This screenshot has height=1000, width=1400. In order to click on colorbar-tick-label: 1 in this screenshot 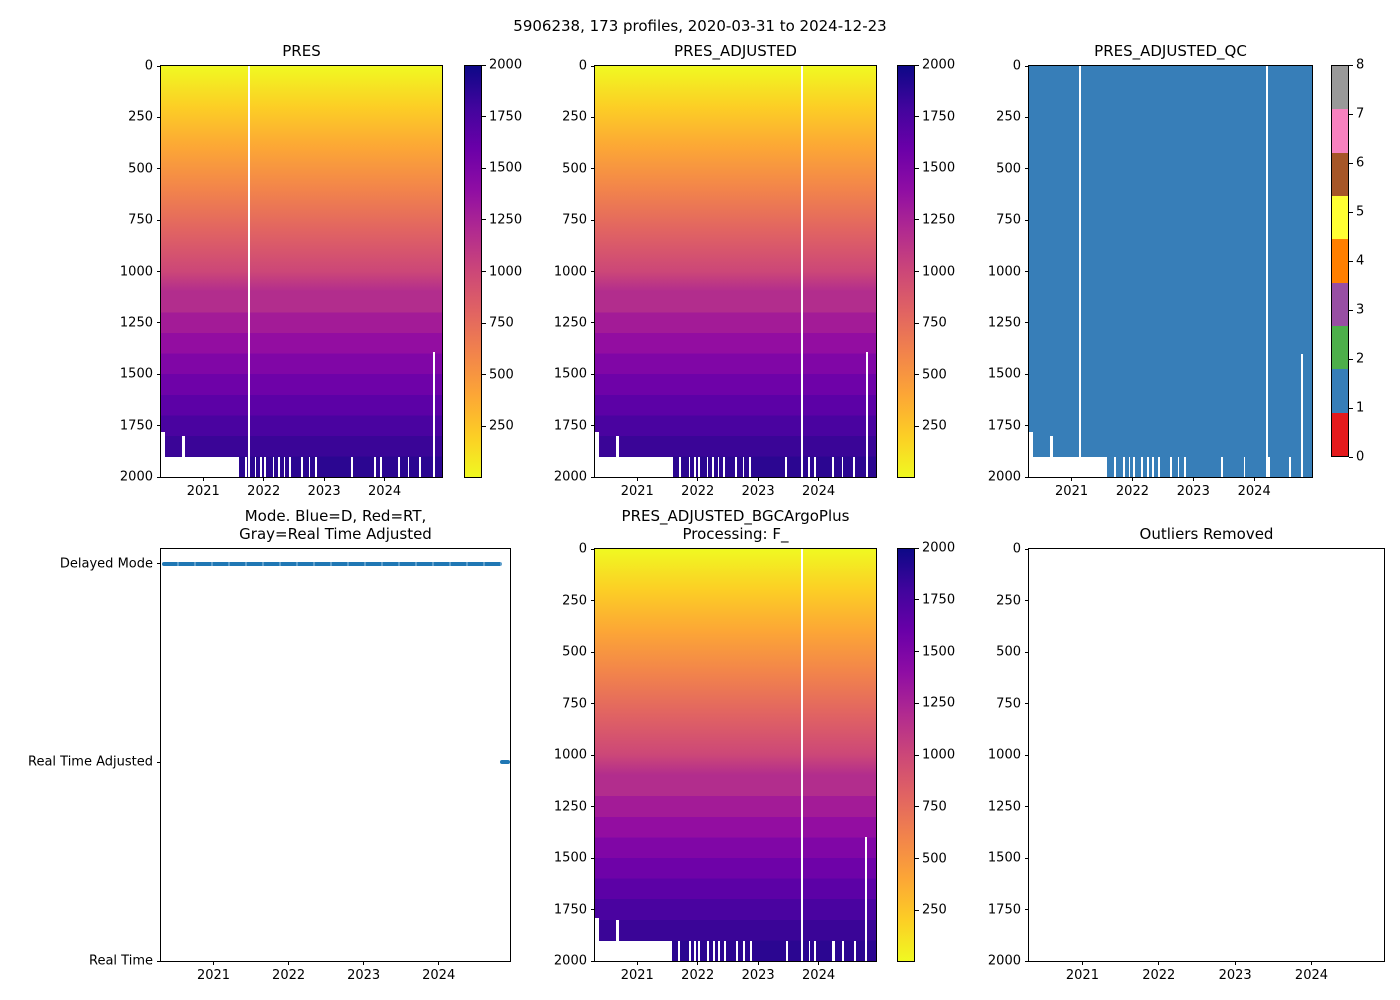, I will do `click(1360, 408)`.